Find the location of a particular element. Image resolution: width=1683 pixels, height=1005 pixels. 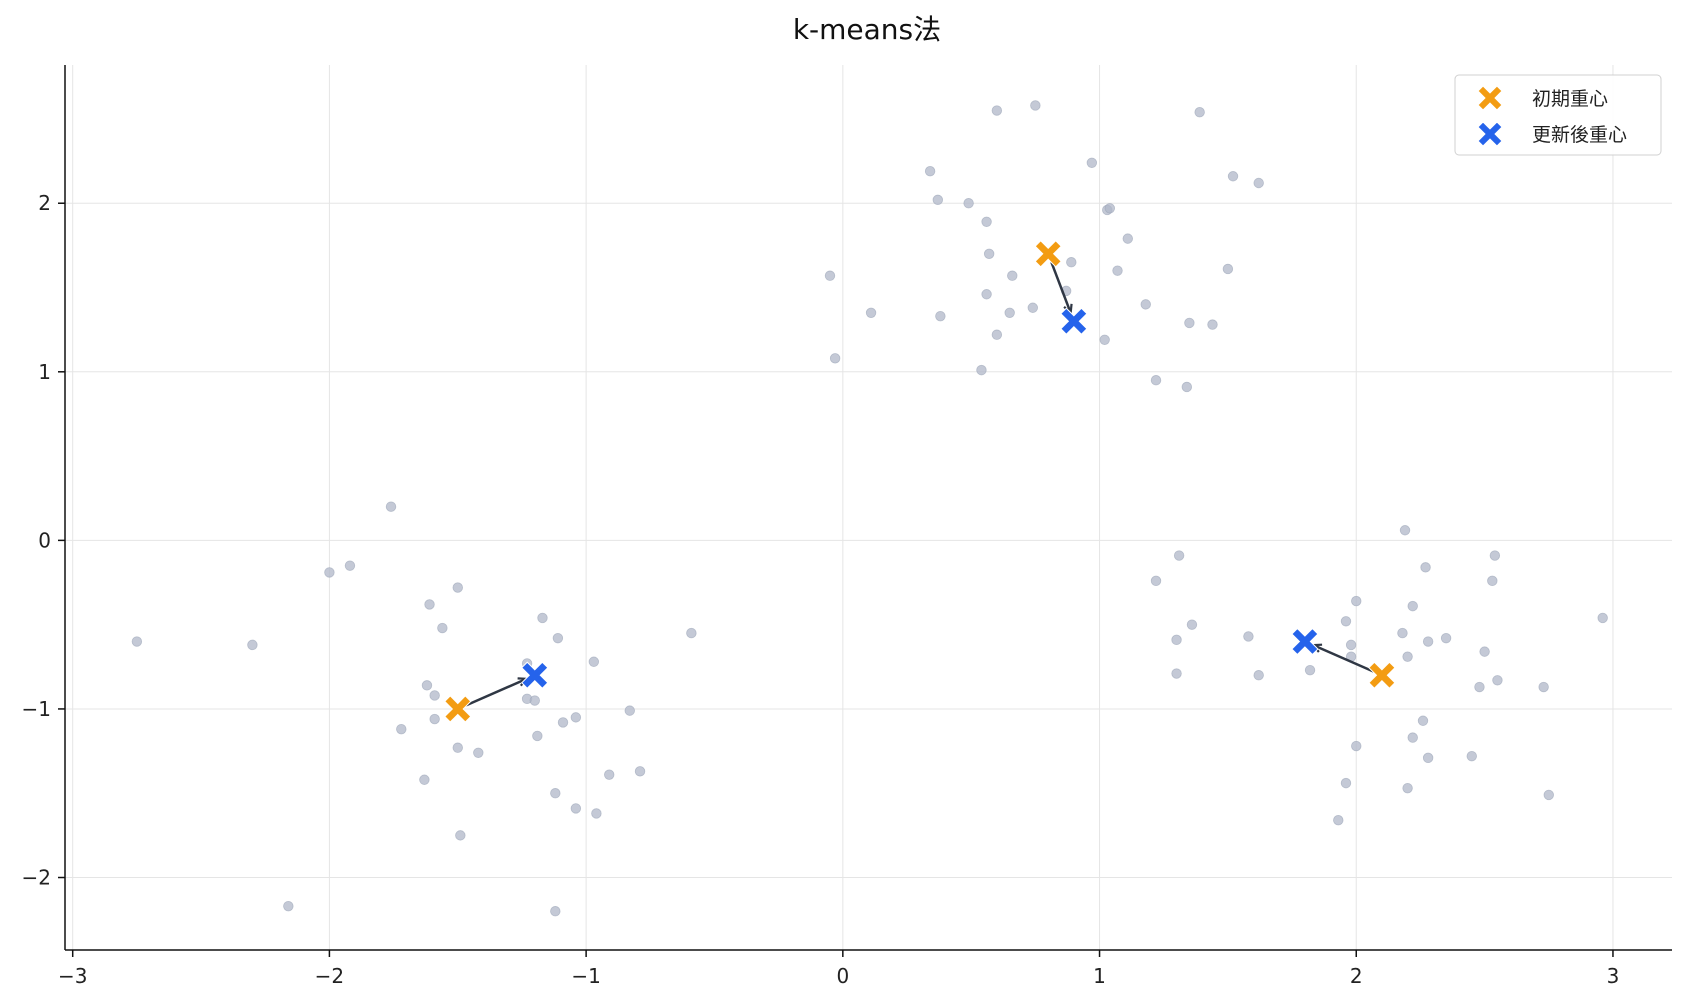

chart-title: k-means法 is located at coordinates (867, 29).